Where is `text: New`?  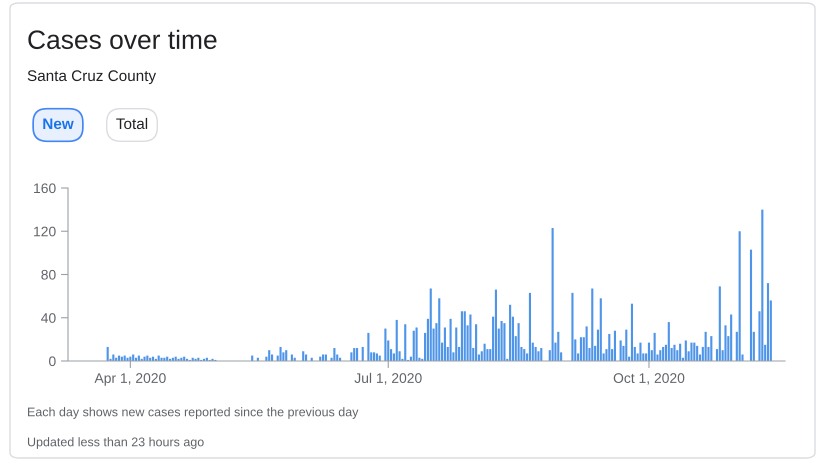
text: New is located at coordinates (58, 124).